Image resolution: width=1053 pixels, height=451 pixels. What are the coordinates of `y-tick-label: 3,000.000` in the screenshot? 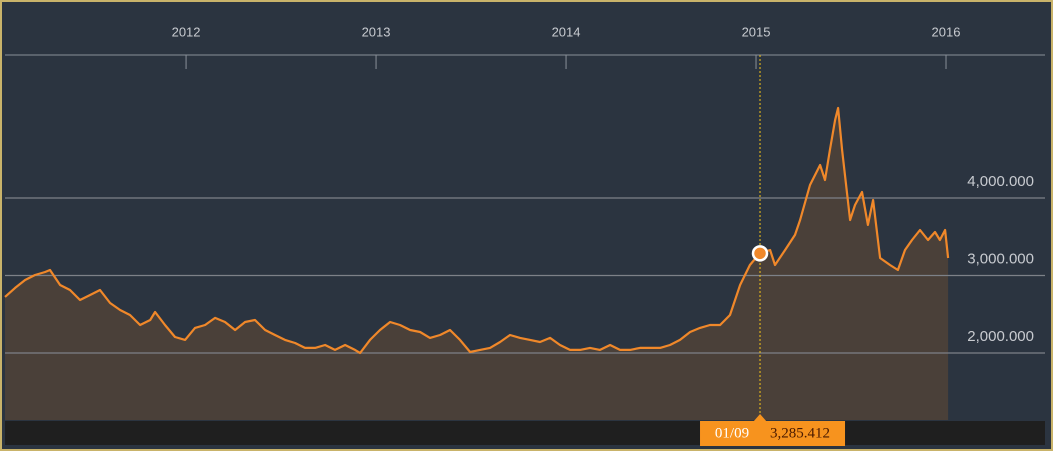 It's located at (1000, 258).